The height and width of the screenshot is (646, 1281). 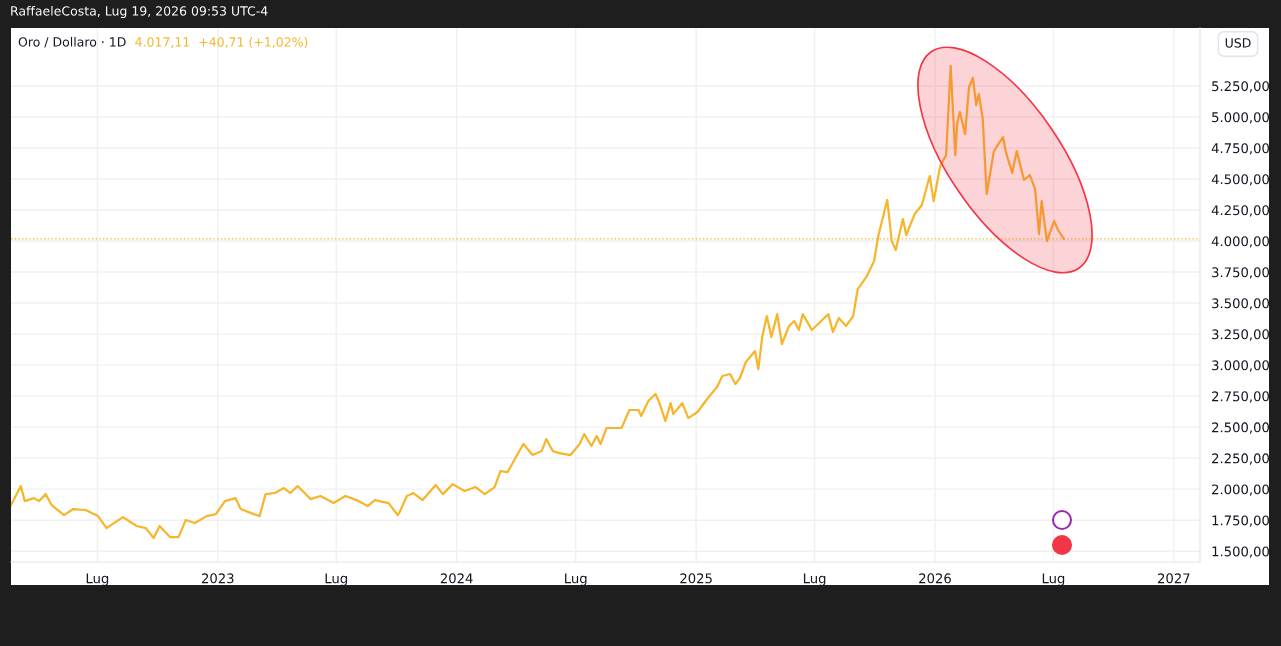 What do you see at coordinates (1240, 335) in the screenshot?
I see `y-tick-label: 3.250,00` at bounding box center [1240, 335].